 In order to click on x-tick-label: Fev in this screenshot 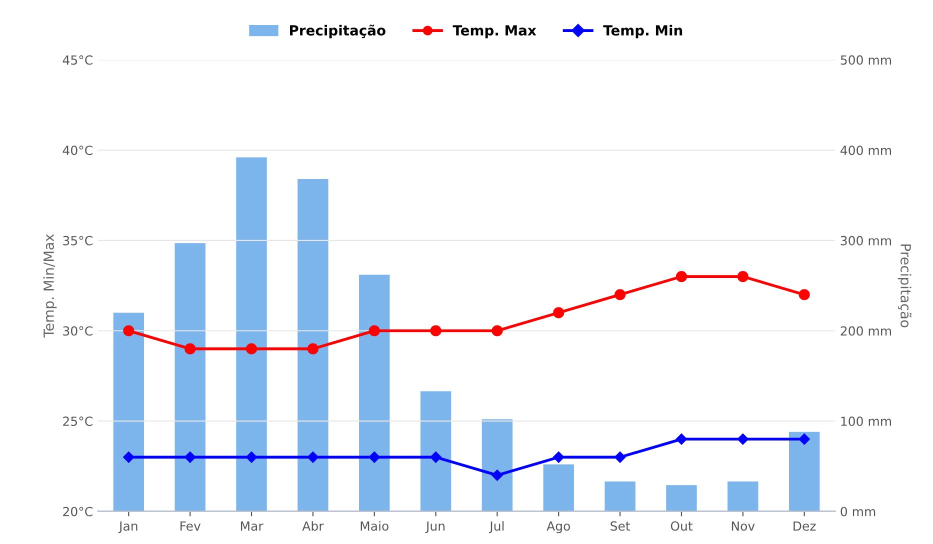, I will do `click(190, 526)`.